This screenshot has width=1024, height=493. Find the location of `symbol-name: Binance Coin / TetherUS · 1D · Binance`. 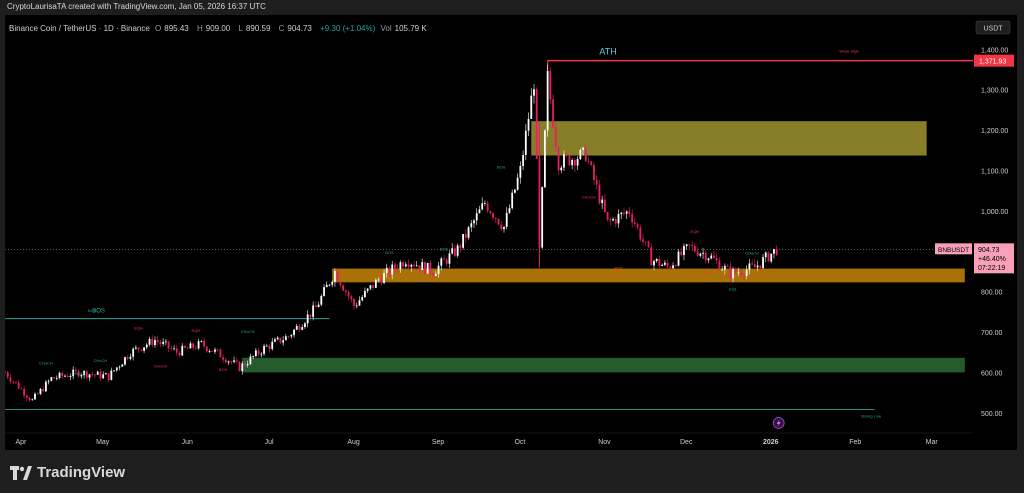

symbol-name: Binance Coin / TetherUS · 1D · Binance is located at coordinates (79, 28).